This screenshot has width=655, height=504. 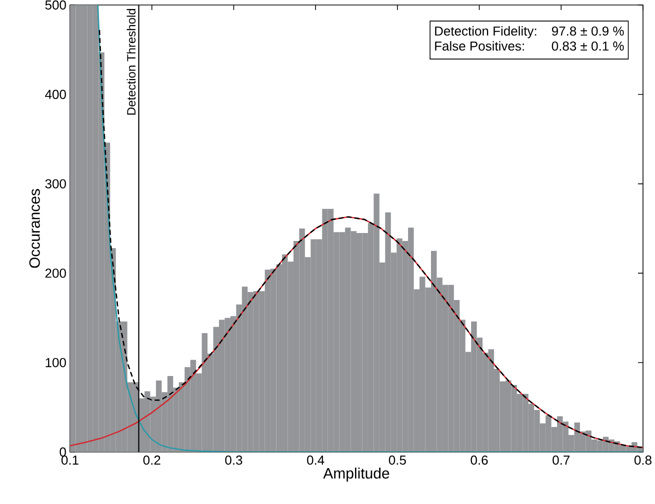 I want to click on x-tick-label: 0.1, so click(x=69, y=460).